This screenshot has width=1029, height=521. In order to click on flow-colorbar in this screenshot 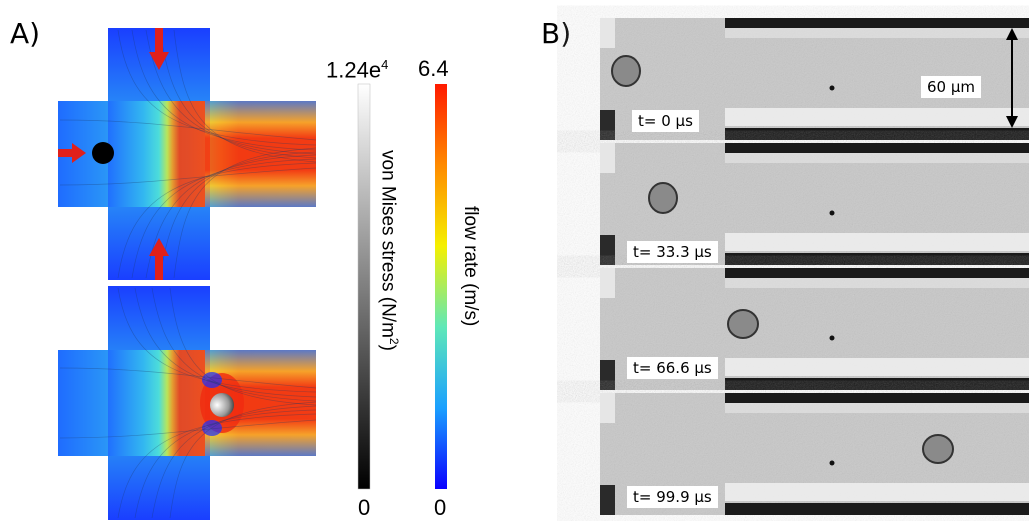, I will do `click(441, 286)`.